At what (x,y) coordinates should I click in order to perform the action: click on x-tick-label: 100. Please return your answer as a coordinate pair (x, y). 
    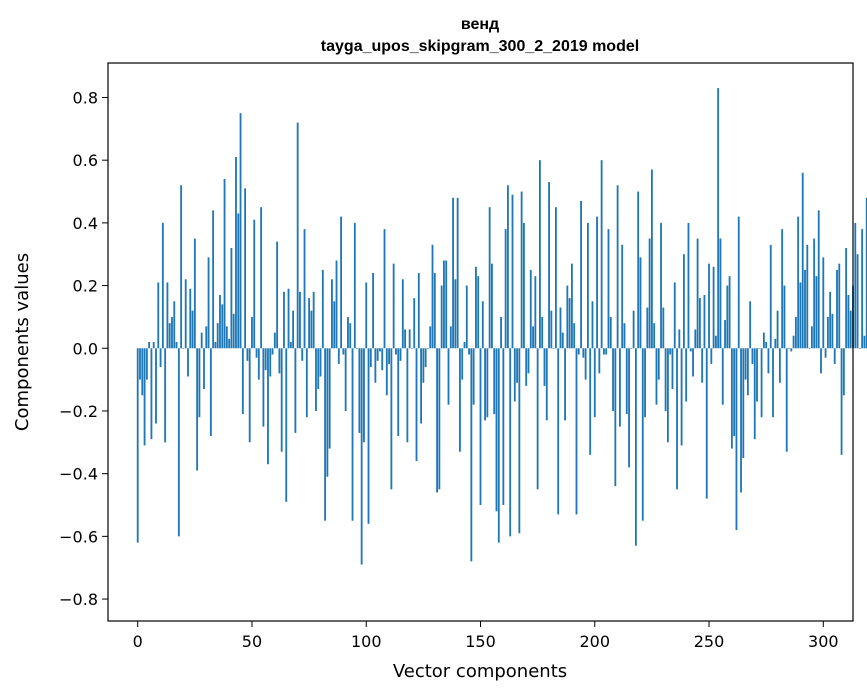
    Looking at the image, I should click on (366, 641).